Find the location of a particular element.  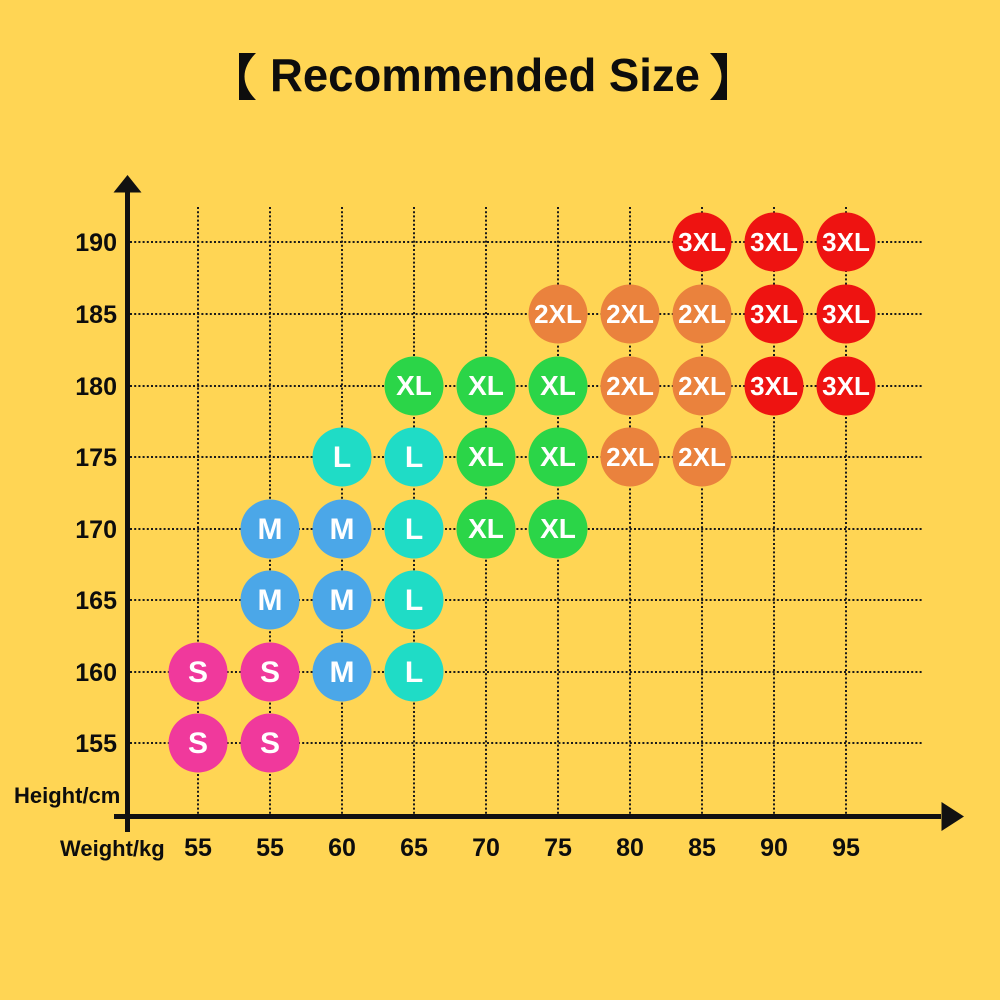

svg-text: 165 is located at coordinates (96, 601).